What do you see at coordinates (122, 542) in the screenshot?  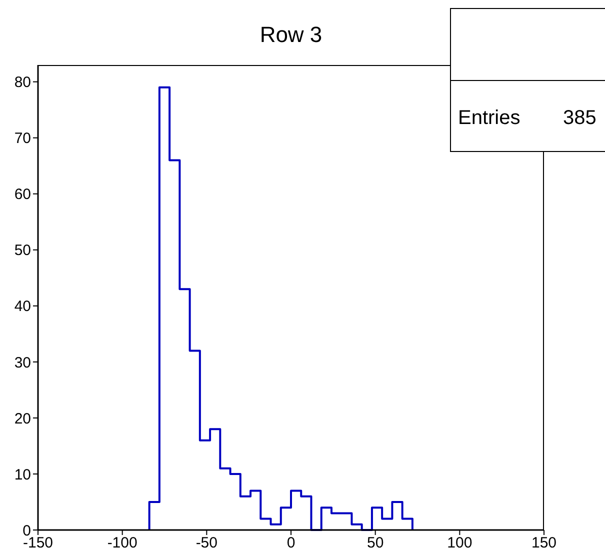 I see `x-tick-label: -100` at bounding box center [122, 542].